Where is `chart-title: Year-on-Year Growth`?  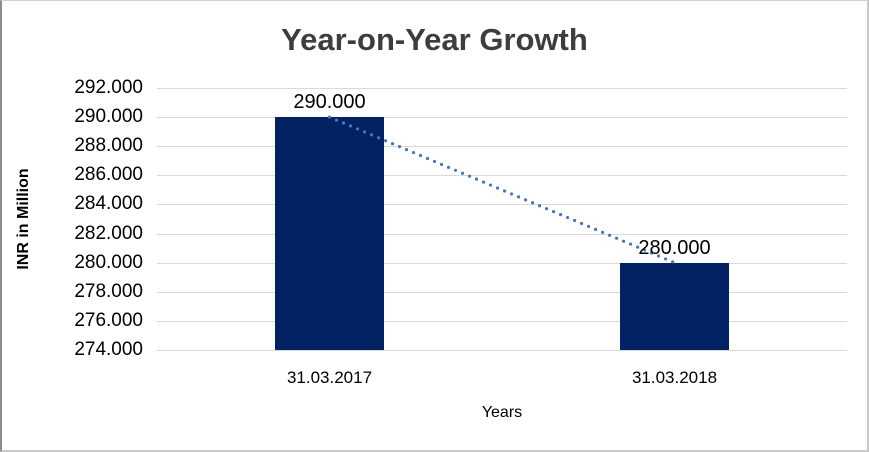
chart-title: Year-on-Year Growth is located at coordinates (434, 39).